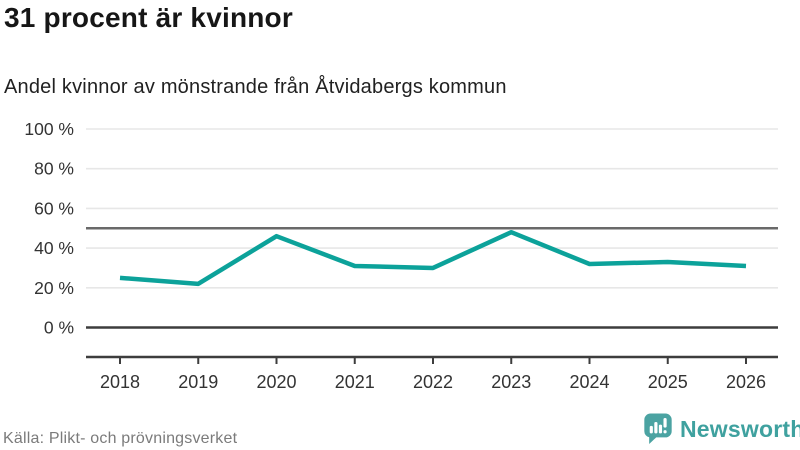 The image size is (800, 450). Describe the element at coordinates (665, 432) in the screenshot. I see `logo-exclamation-dot` at that location.